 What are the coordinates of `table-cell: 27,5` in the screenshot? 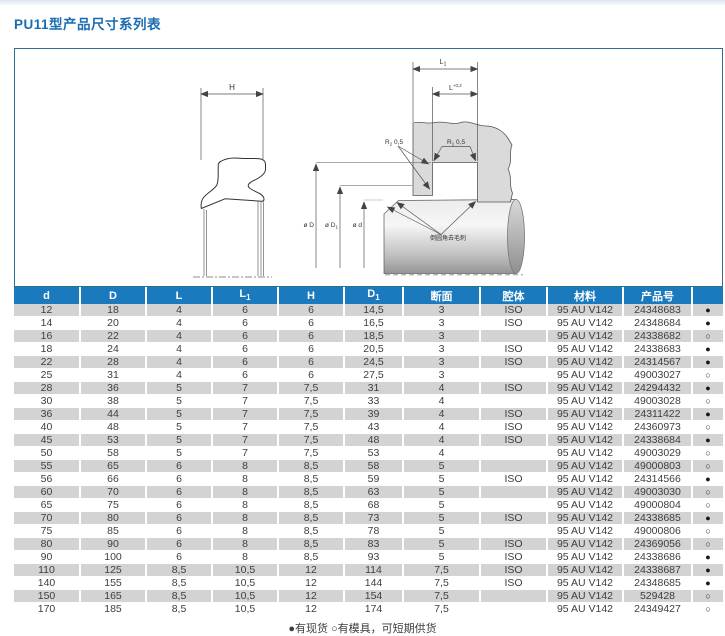 It's located at (374, 375).